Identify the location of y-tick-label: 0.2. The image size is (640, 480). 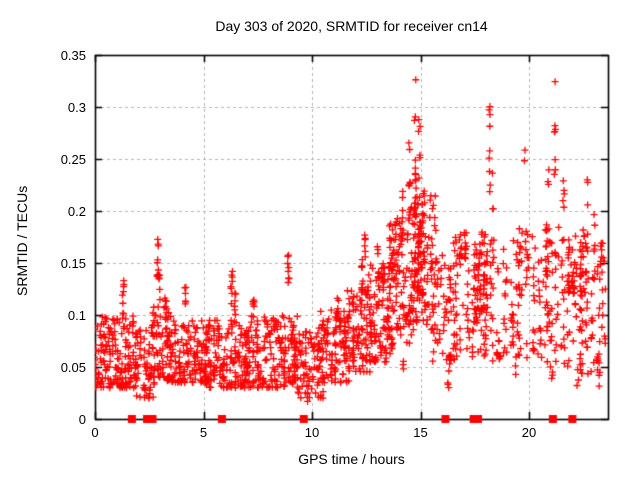
(76, 211).